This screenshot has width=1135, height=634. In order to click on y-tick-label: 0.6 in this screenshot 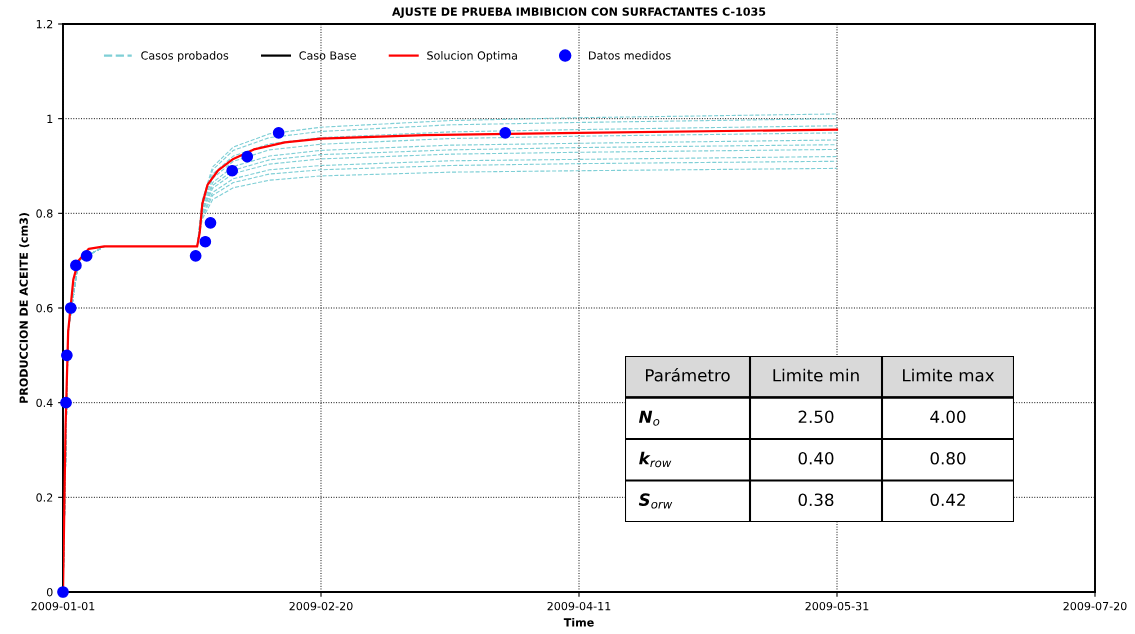, I will do `click(44, 308)`.